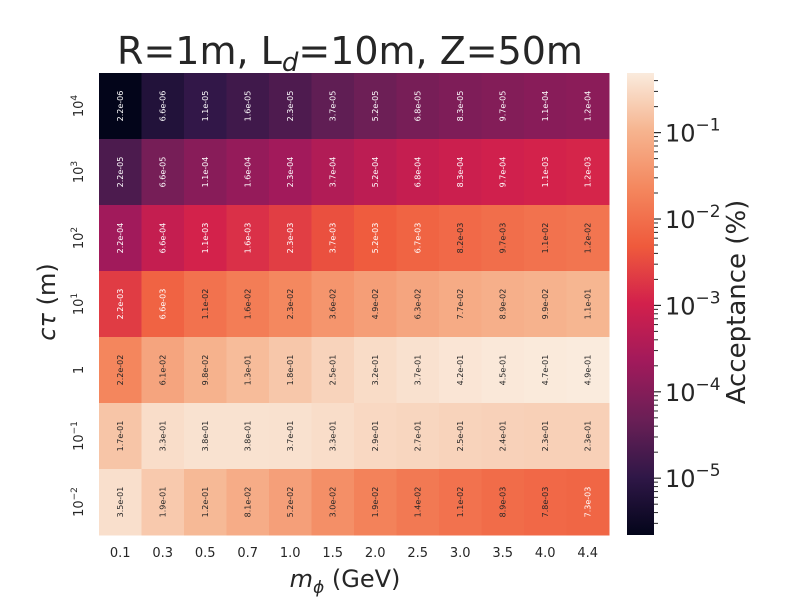 This screenshot has width=800, height=600. Describe the element at coordinates (587, 553) in the screenshot. I see `x-tick-label: 4.4` at that location.